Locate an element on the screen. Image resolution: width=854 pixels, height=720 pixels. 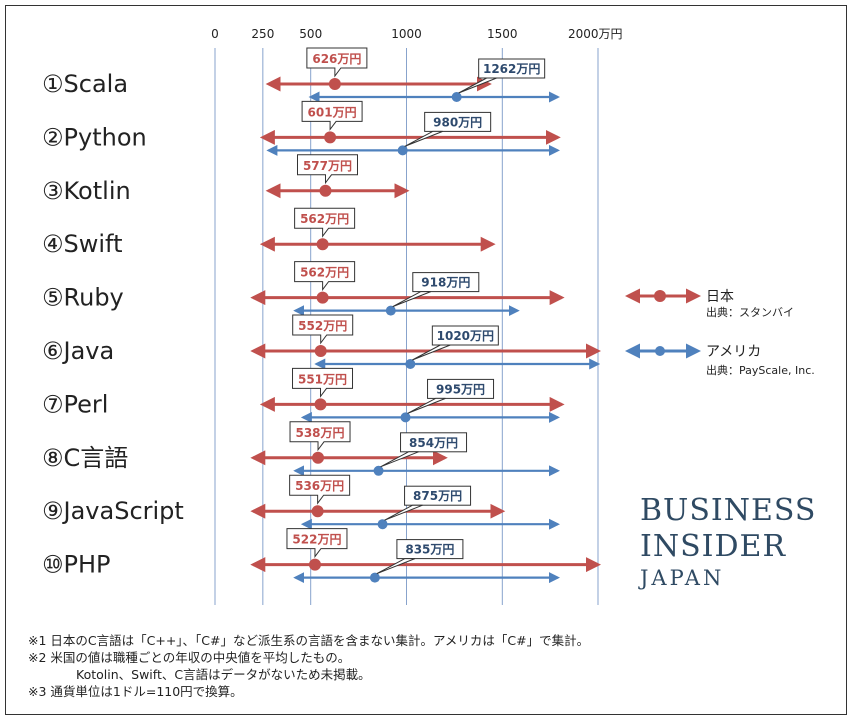
language-row: ④Swift 562万円 is located at coordinates (269, 232).